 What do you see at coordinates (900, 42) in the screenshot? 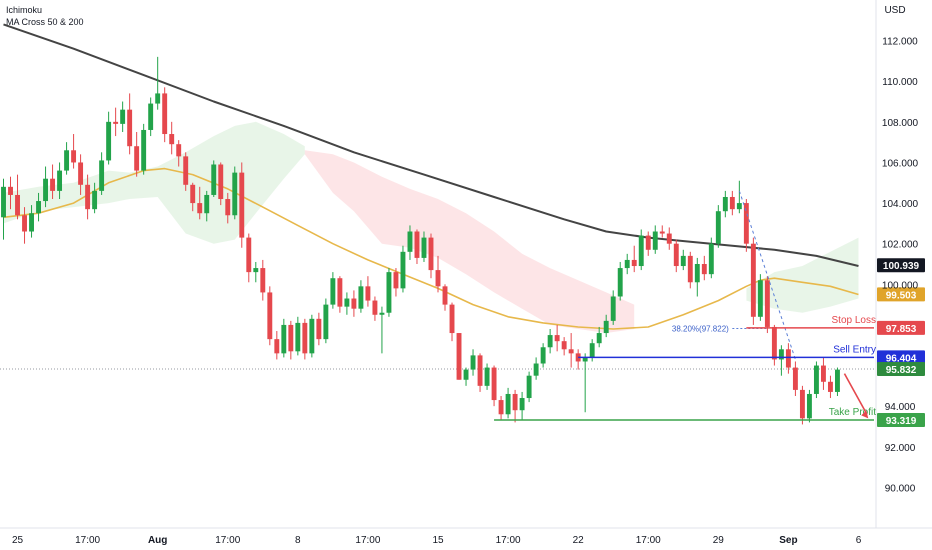
I see `y-tick-label: 112.000` at bounding box center [900, 42].